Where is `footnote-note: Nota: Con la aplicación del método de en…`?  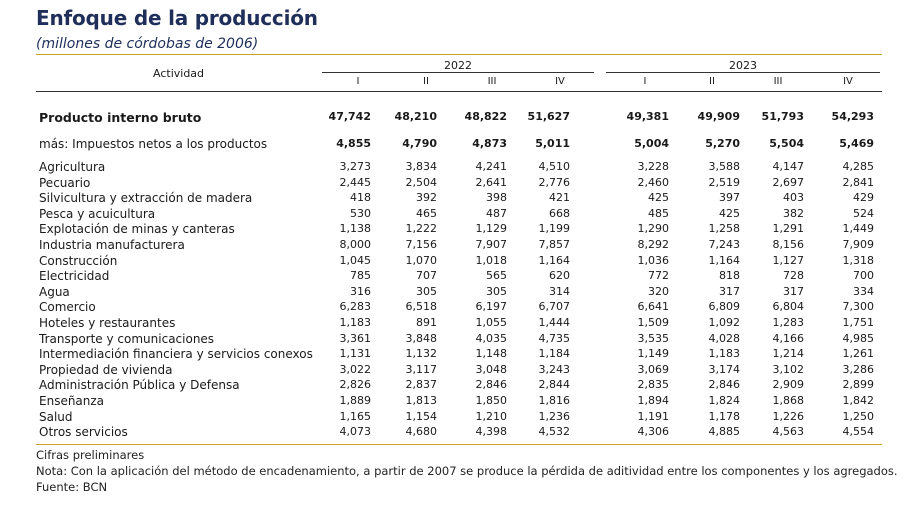 footnote-note: Nota: Con la aplicación del método de en… is located at coordinates (467, 471).